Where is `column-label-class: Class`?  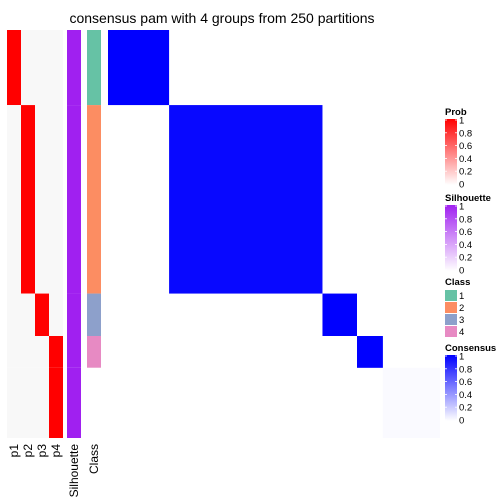
column-label-class: Class is located at coordinates (94, 459).